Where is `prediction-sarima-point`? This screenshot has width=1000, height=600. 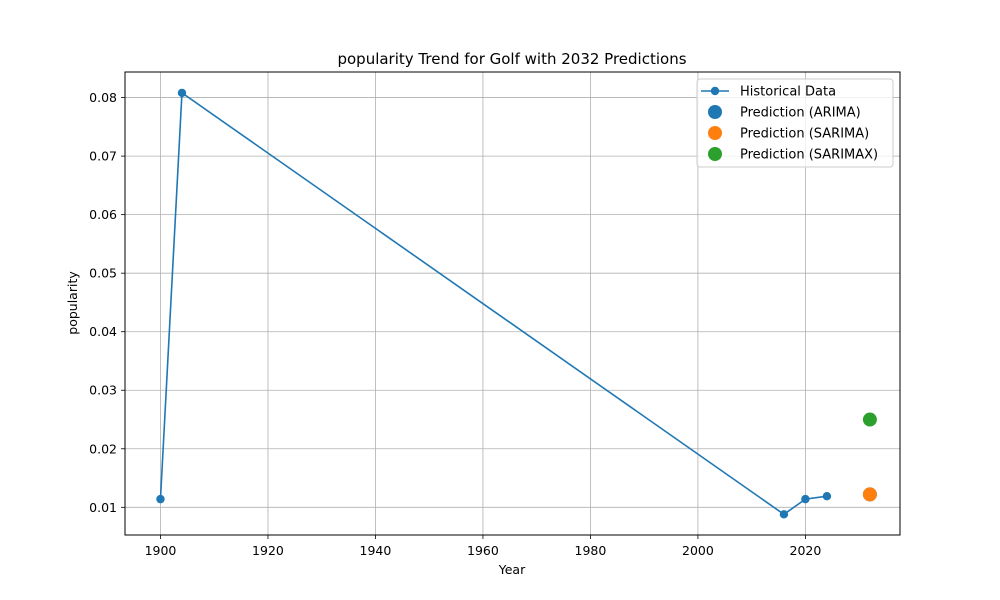 prediction-sarima-point is located at coordinates (869, 494).